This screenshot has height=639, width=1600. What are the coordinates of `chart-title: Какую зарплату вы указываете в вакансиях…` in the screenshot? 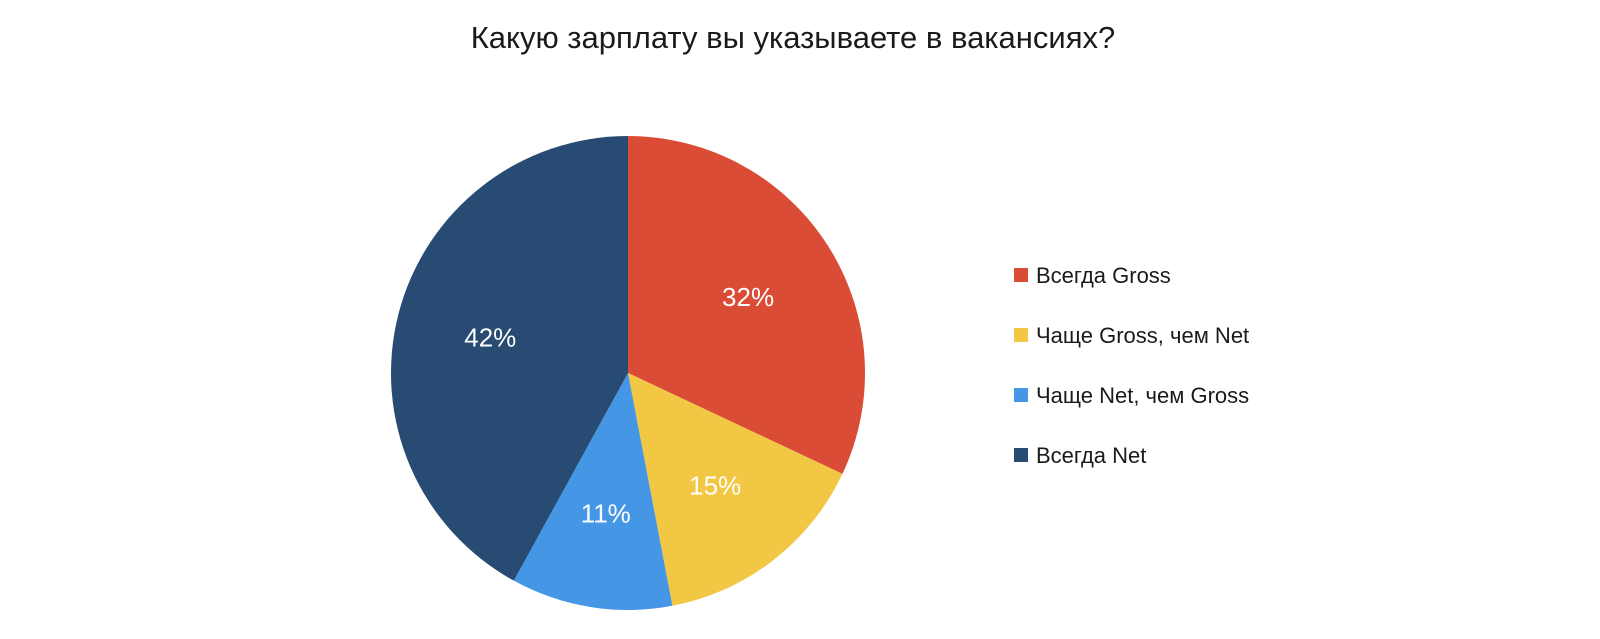 It's located at (793, 37).